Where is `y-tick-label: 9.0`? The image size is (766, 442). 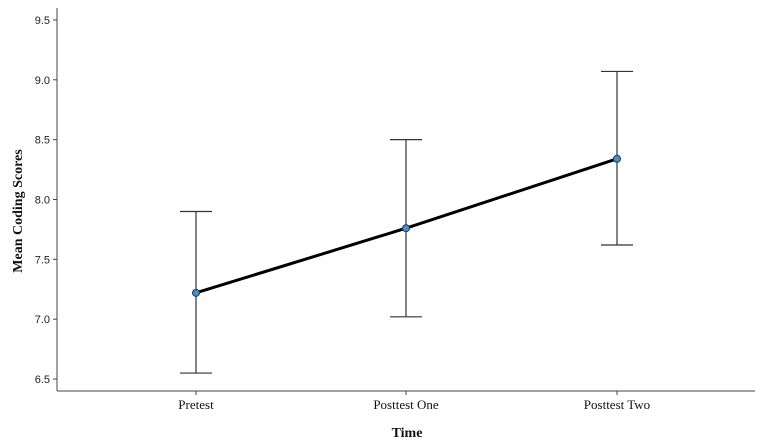 y-tick-label: 9.0 is located at coordinates (42, 81).